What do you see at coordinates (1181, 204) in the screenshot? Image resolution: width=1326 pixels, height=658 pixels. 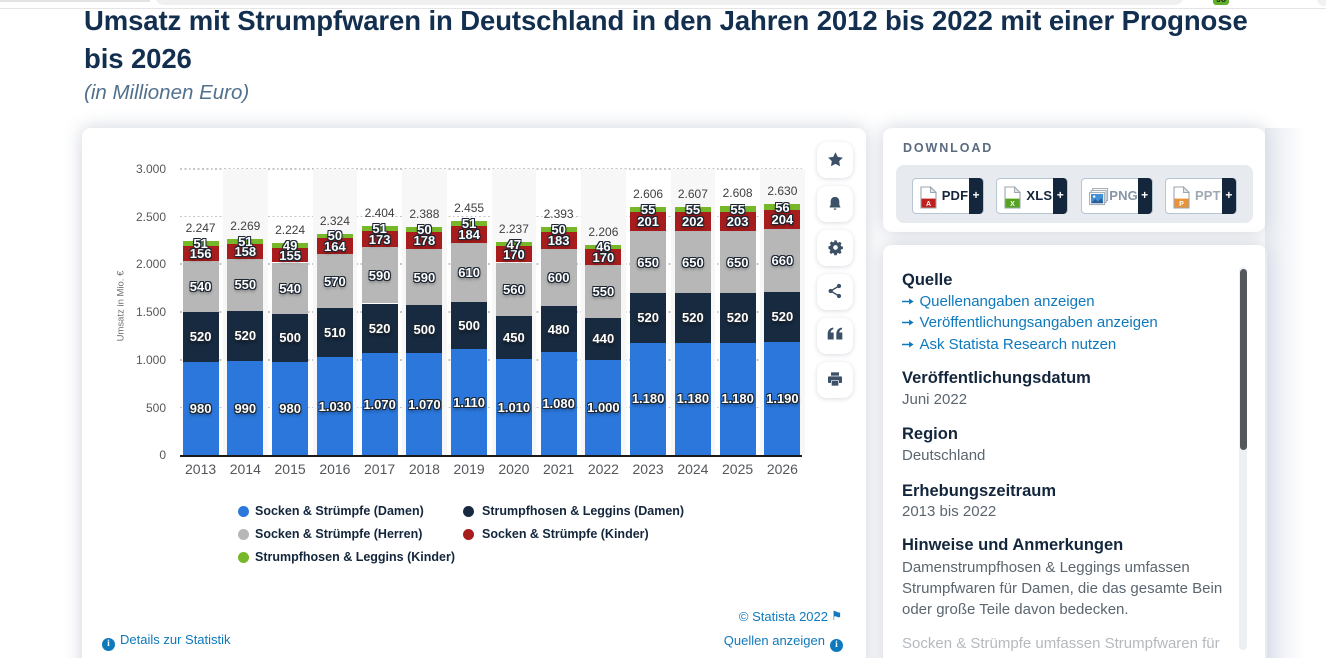 I see `svg-text: P` at bounding box center [1181, 204].